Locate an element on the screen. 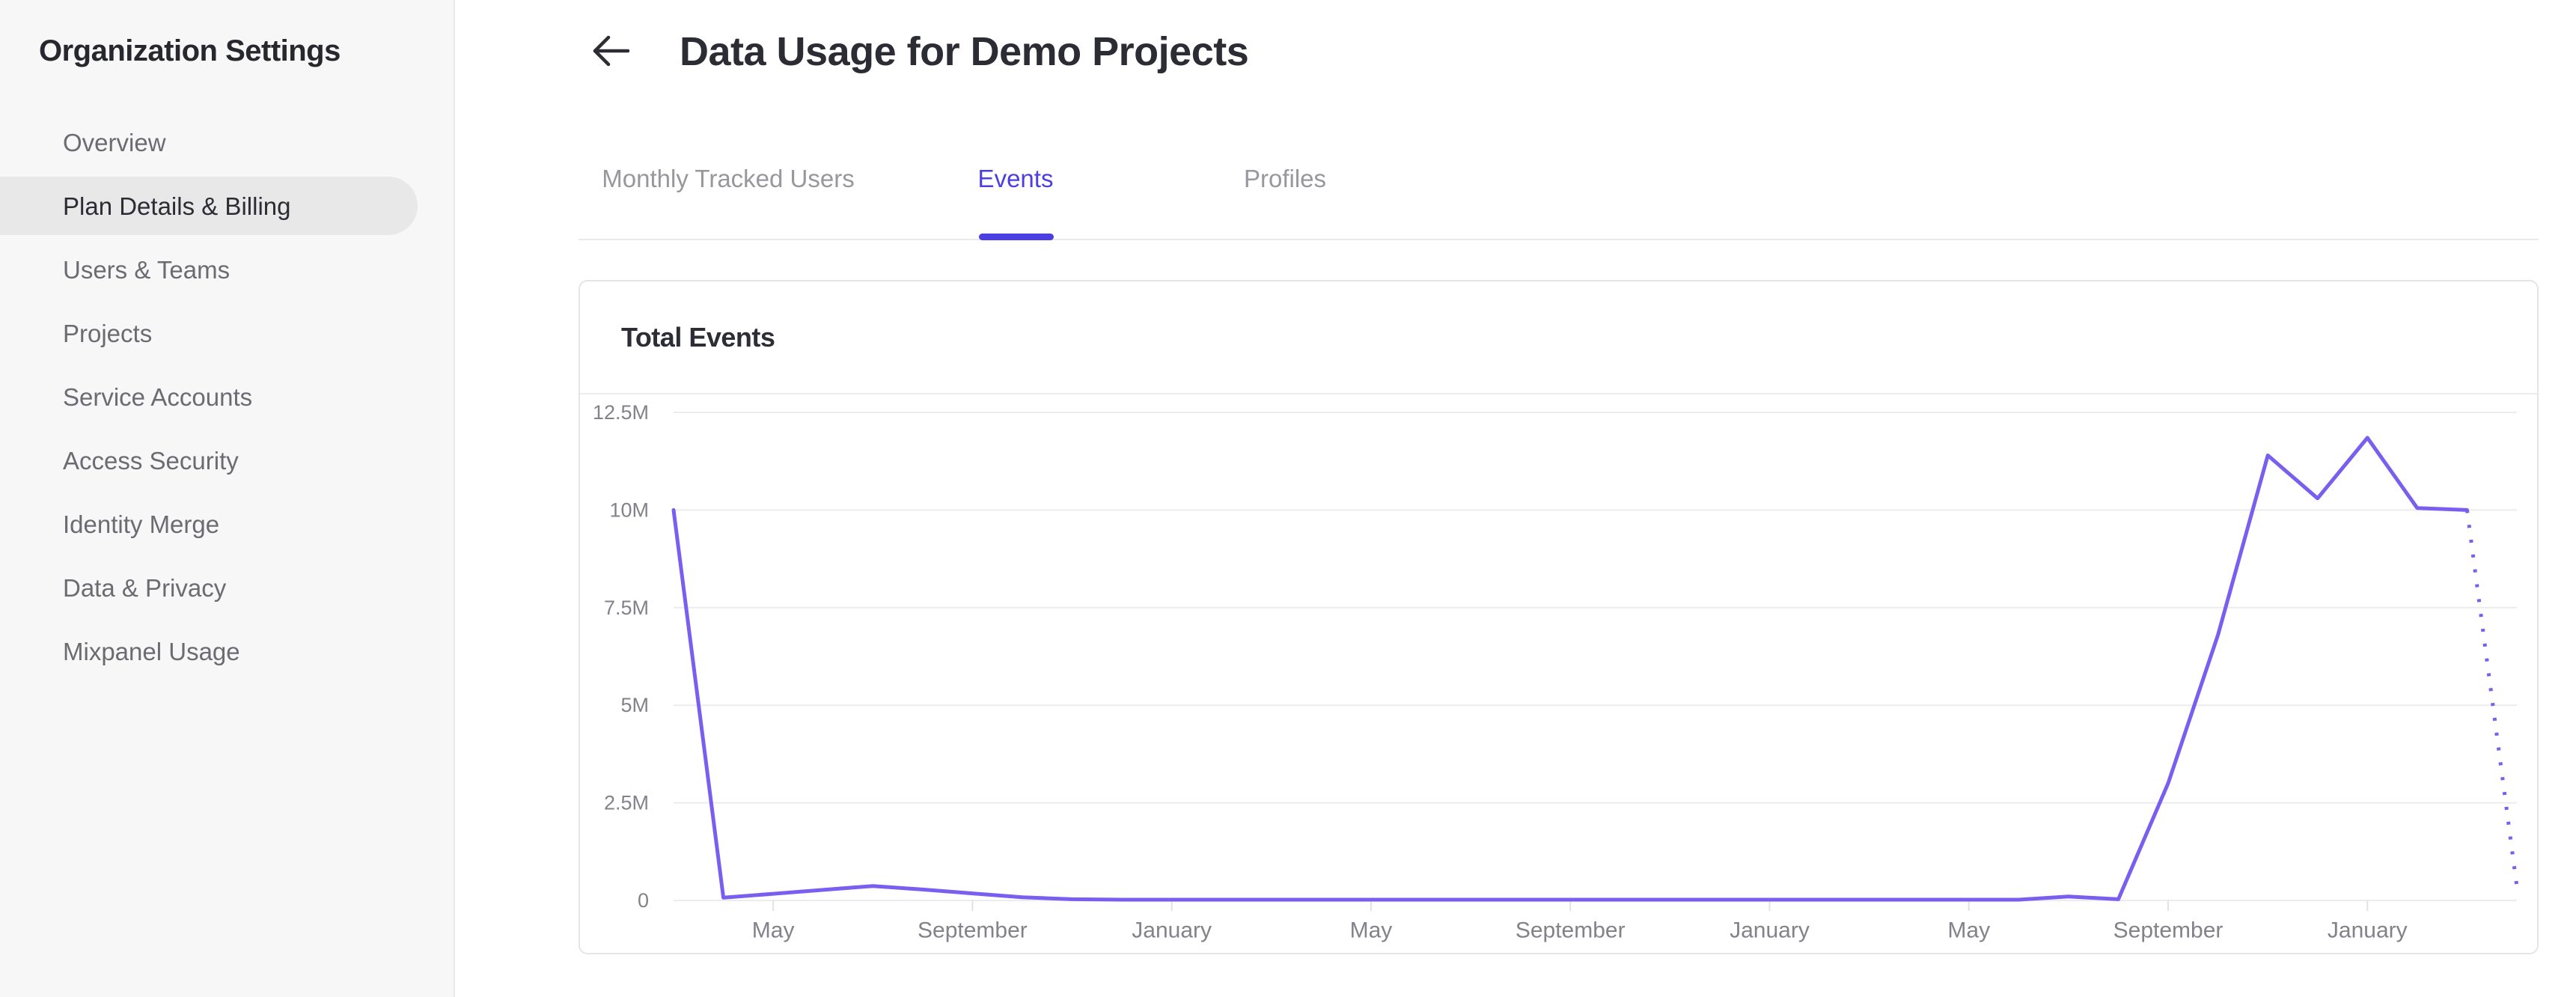 The image size is (2576, 997). sidebar-item-label: Projects is located at coordinates (108, 333).